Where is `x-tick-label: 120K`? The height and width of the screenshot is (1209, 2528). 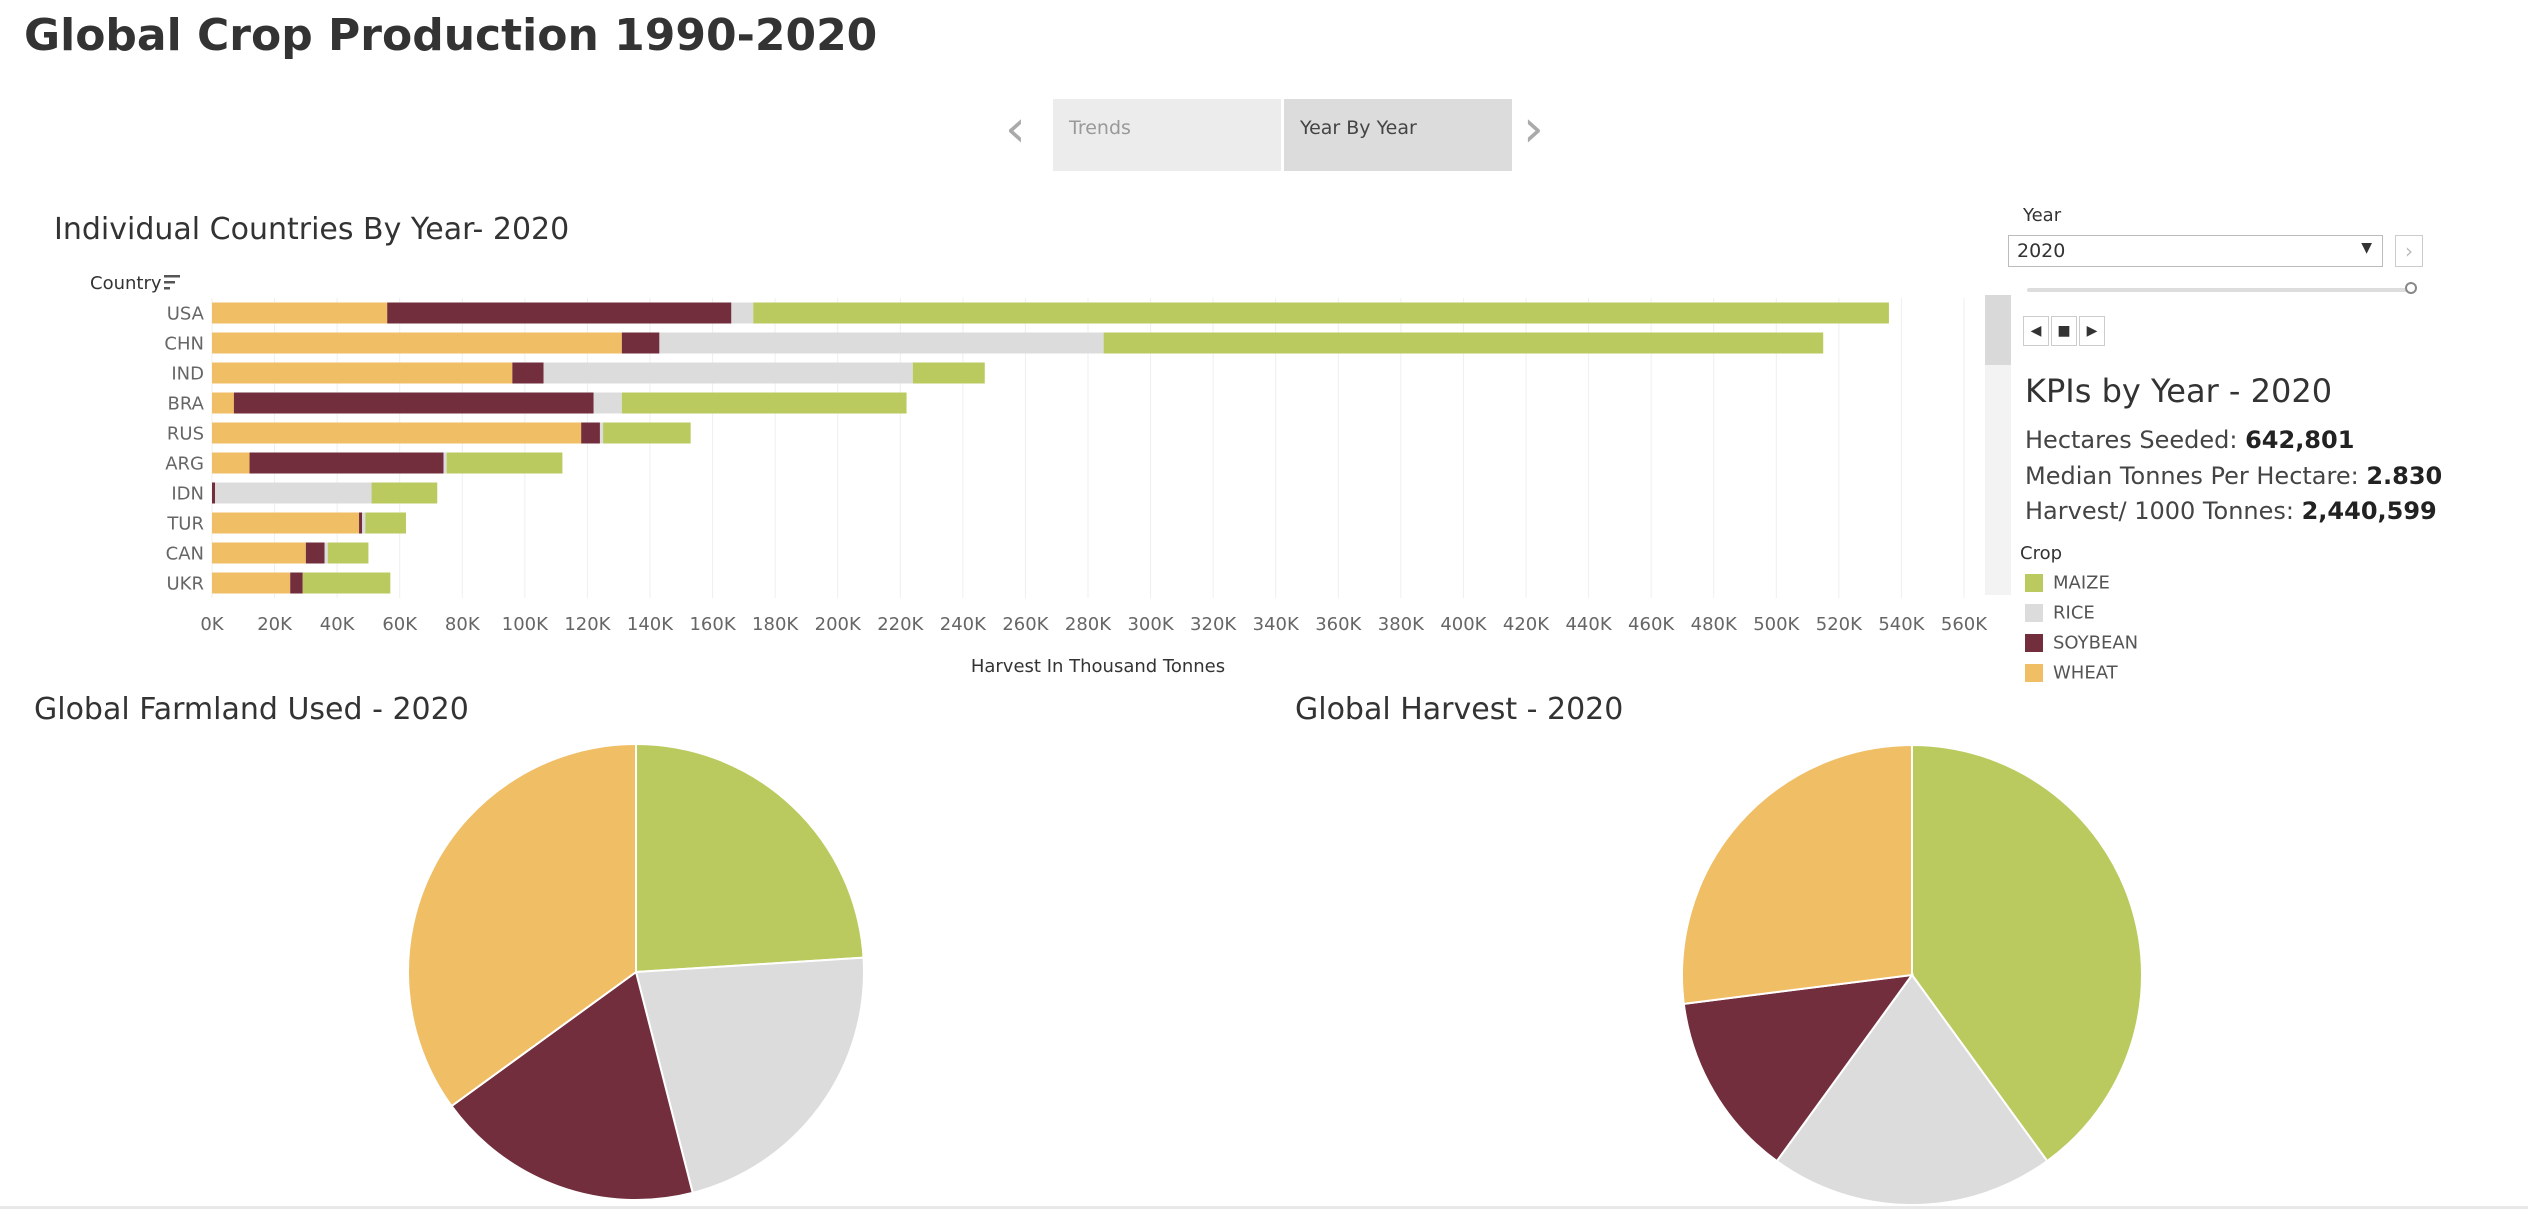 x-tick-label: 120K is located at coordinates (587, 624).